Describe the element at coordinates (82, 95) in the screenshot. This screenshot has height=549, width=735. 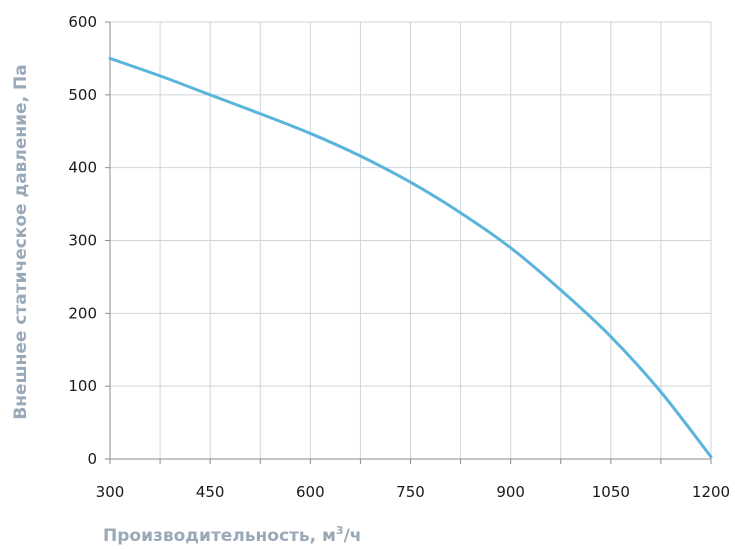
I see `y-tick-label: 500` at that location.